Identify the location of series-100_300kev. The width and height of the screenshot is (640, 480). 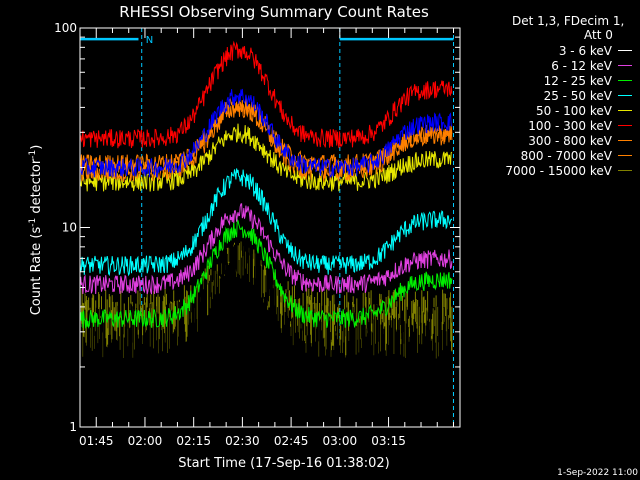
(266, 94).